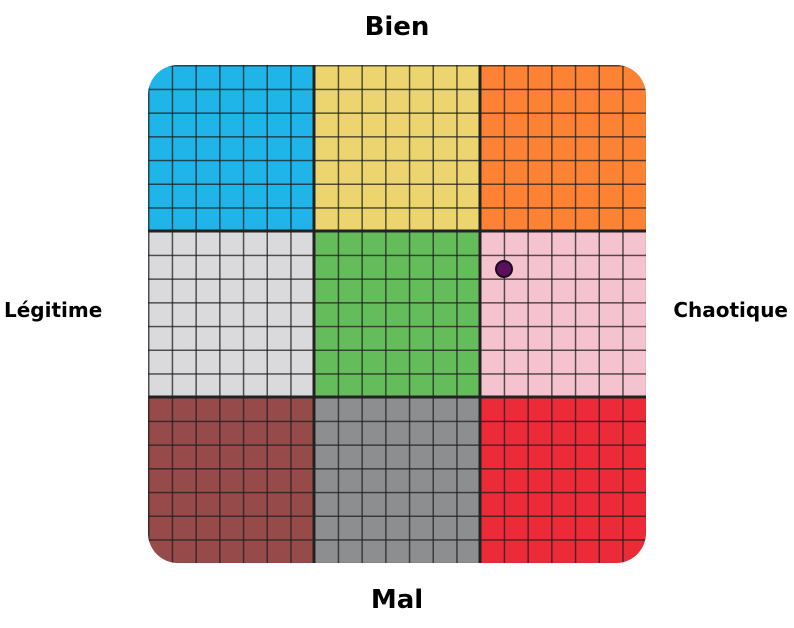 The width and height of the screenshot is (794, 628). What do you see at coordinates (563, 480) in the screenshot?
I see `cell-chaotic-evil` at bounding box center [563, 480].